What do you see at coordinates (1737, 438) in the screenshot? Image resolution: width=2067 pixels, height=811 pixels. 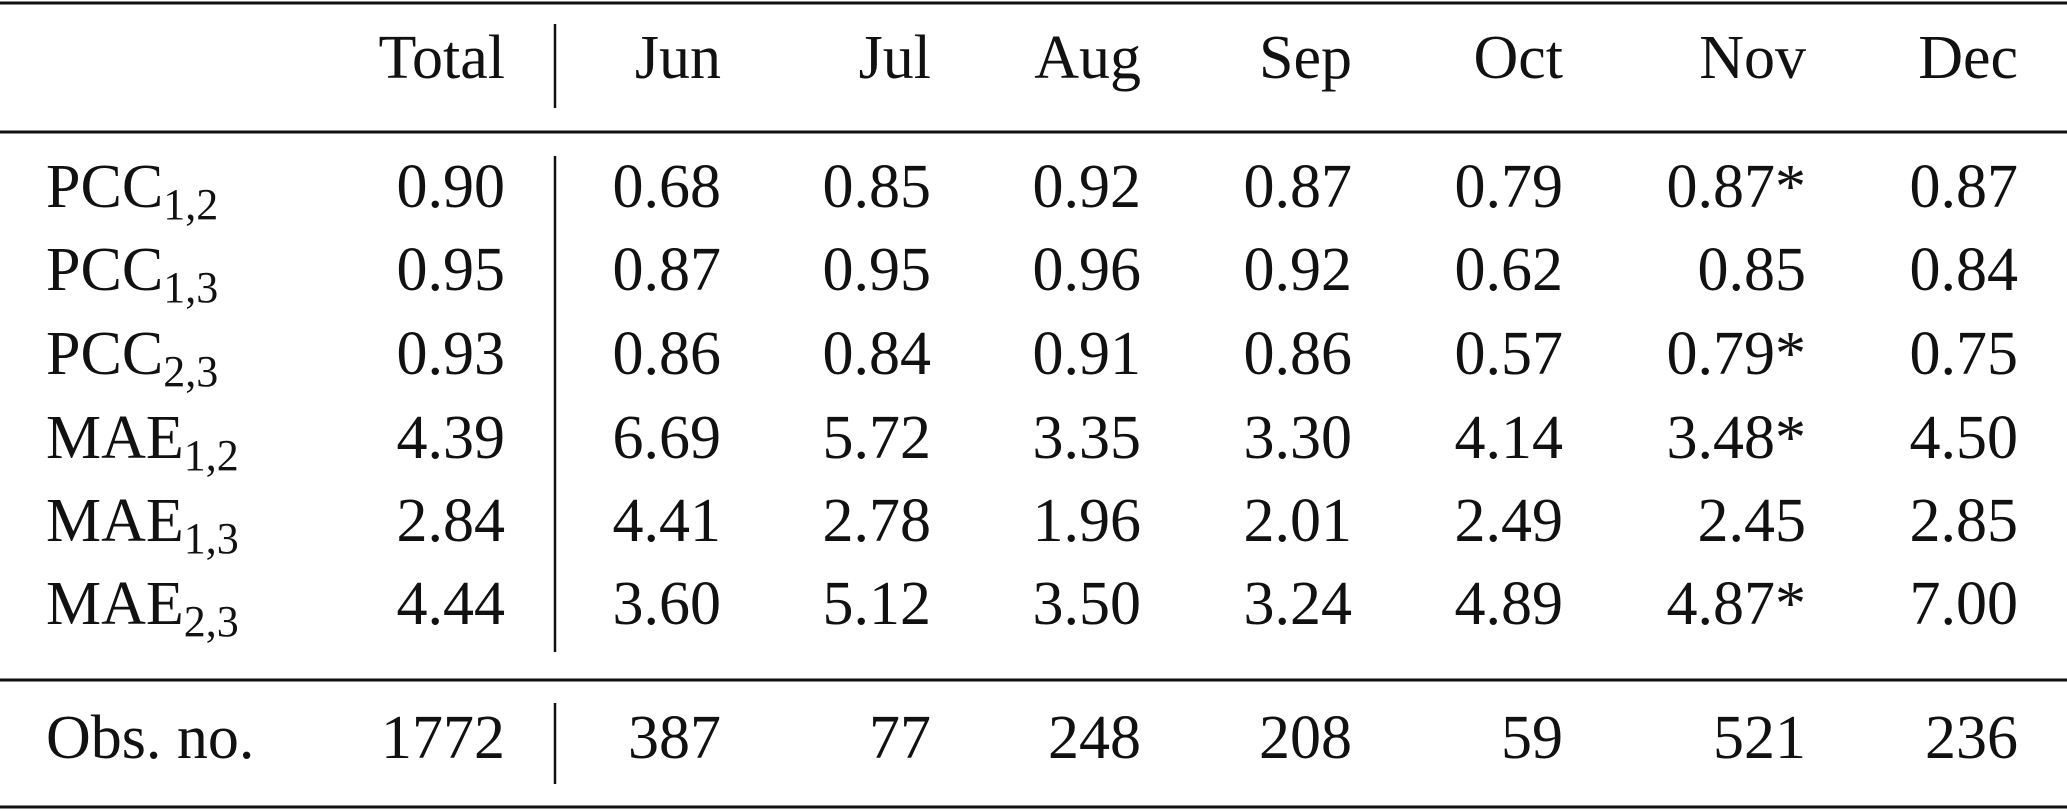 I see `cell: 3.48*` at bounding box center [1737, 438].